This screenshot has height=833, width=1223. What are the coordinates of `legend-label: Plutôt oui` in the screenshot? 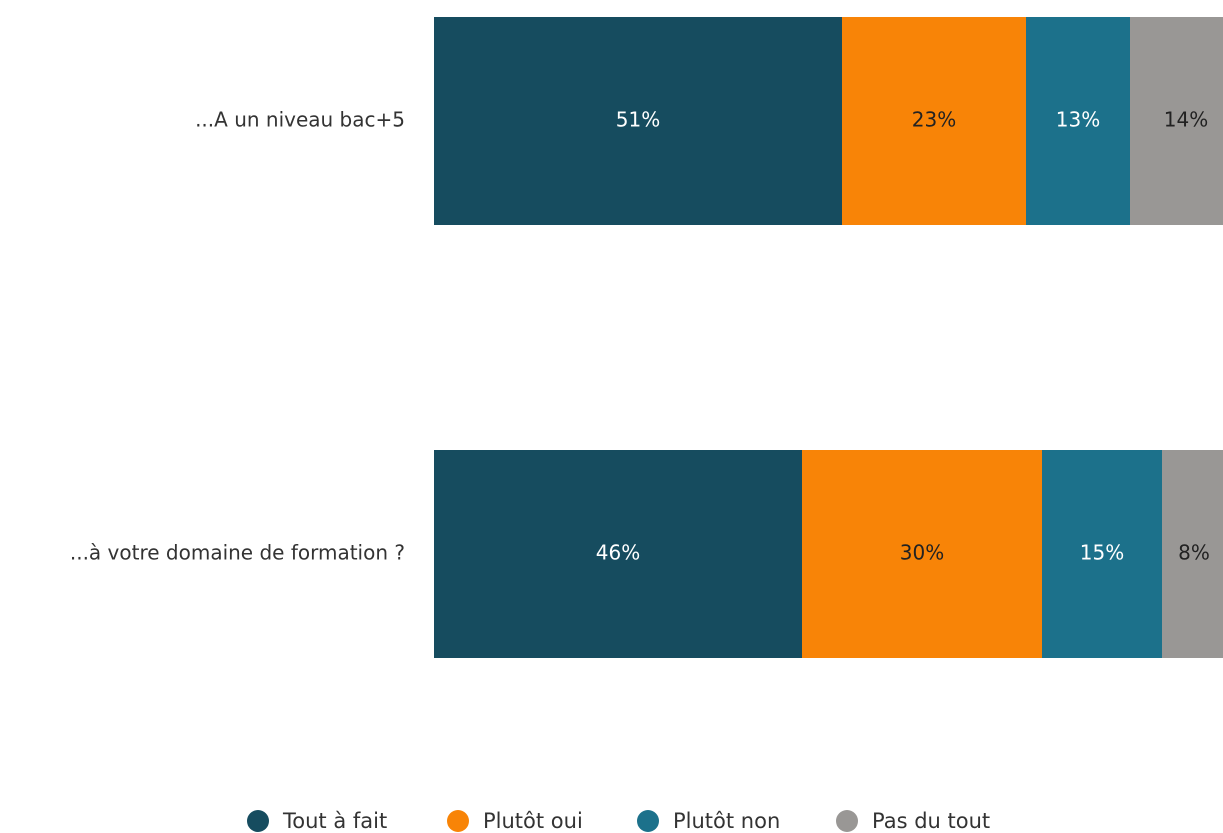 It's located at (533, 821).